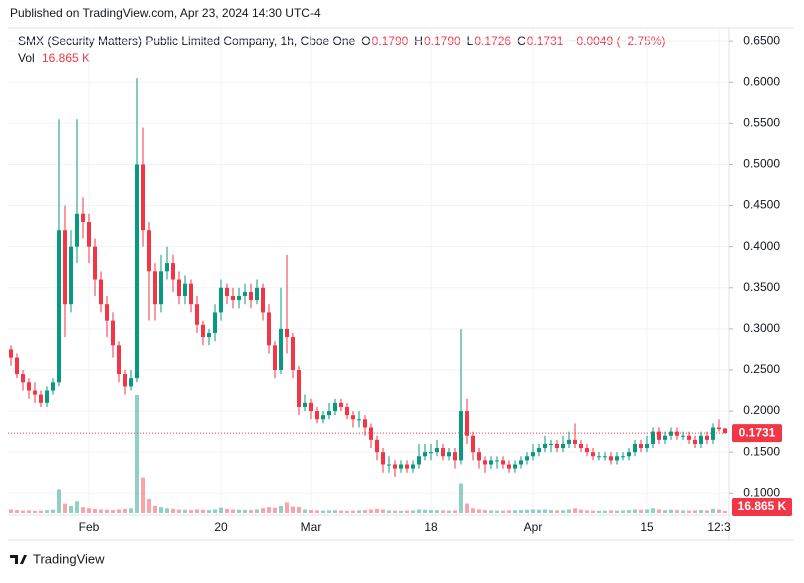  I want to click on last-price-label: 0.1731, so click(757, 432).